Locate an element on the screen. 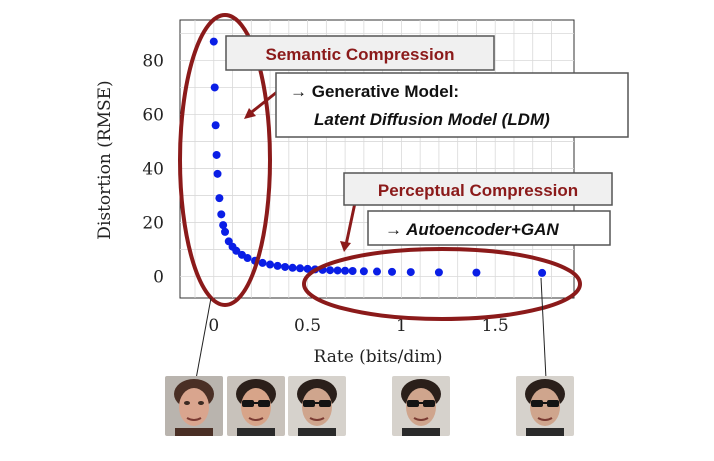 This screenshot has height=461, width=714. semantic-arrowhead is located at coordinates (250, 113).